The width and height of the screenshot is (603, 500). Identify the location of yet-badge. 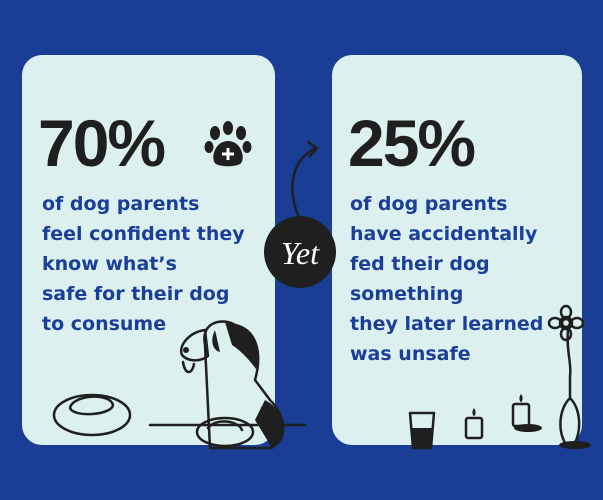
(300, 252).